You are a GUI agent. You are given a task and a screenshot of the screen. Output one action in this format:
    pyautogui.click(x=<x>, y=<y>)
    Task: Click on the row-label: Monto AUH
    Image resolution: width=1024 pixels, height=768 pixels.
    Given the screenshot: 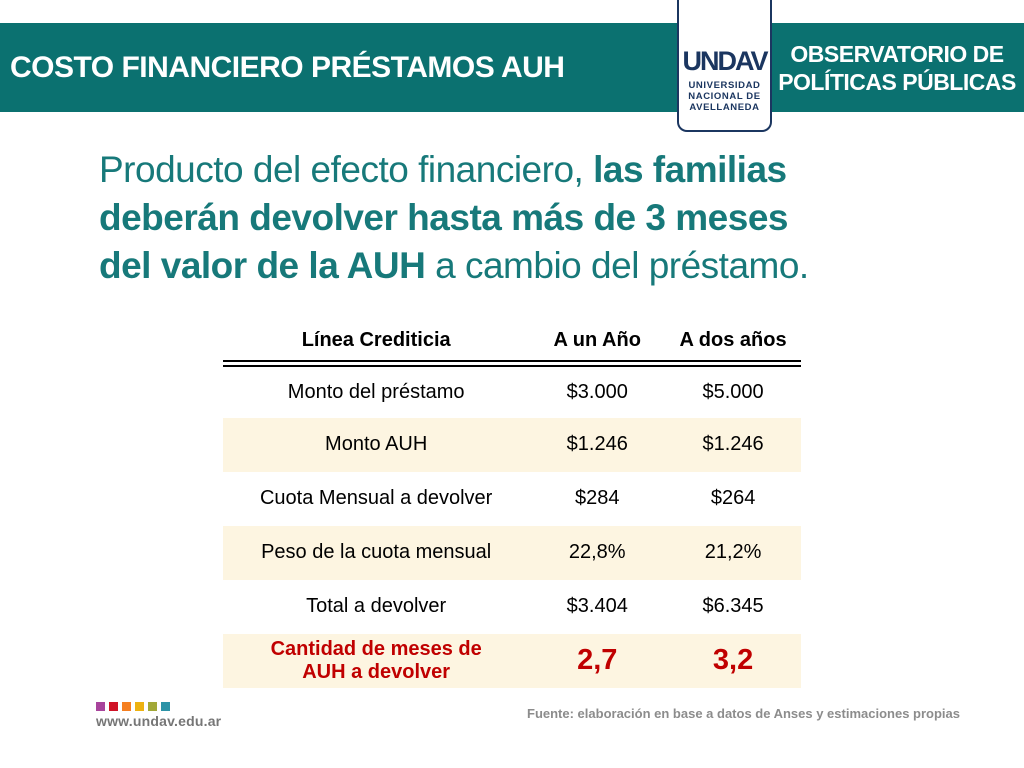 What is the action you would take?
    pyautogui.click(x=376, y=444)
    